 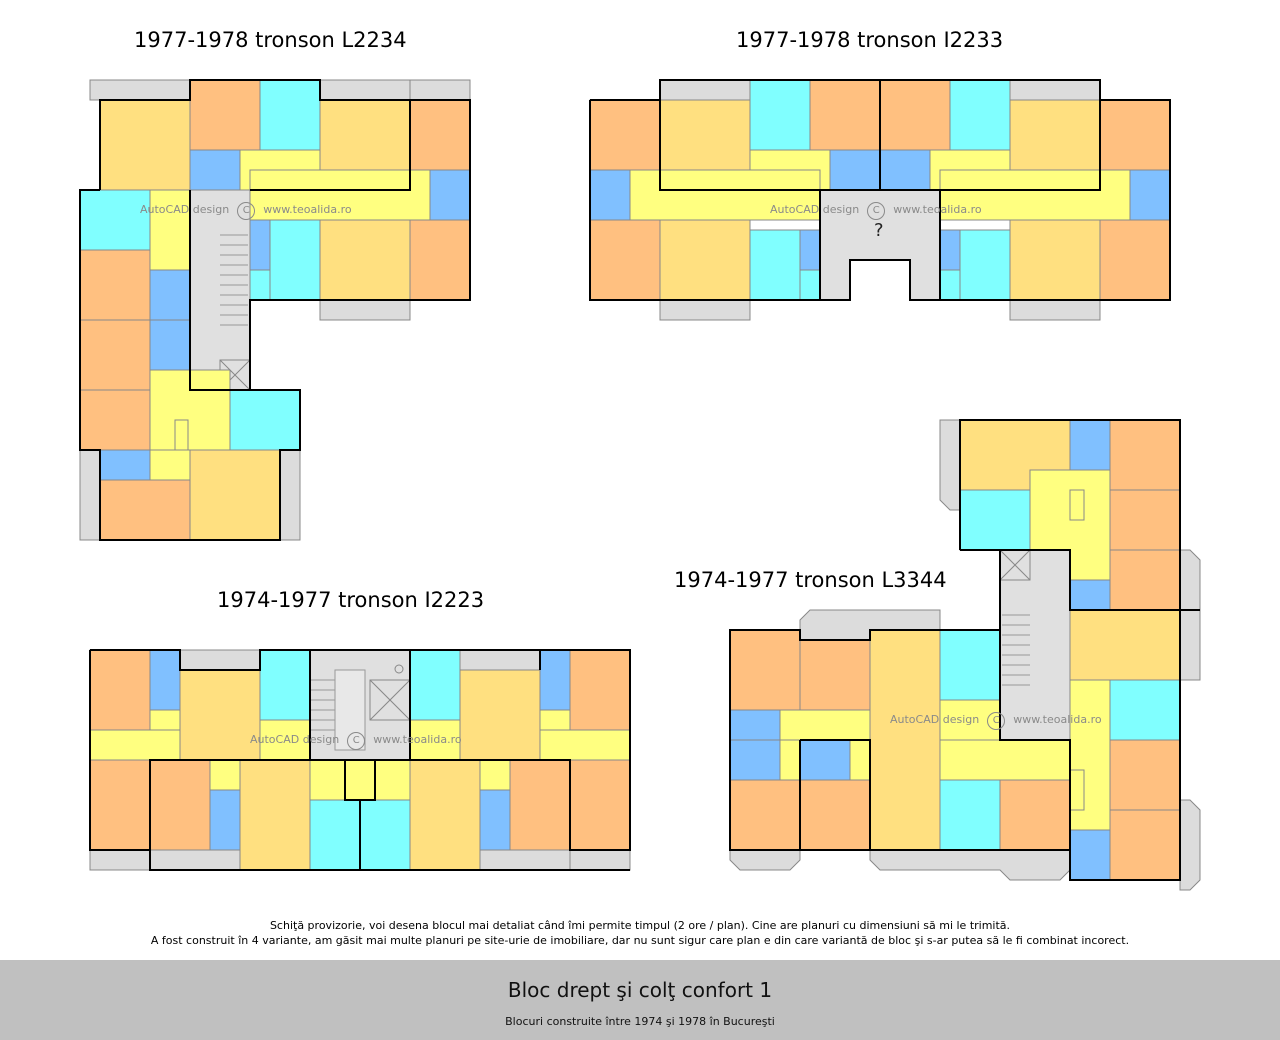 I want to click on plan-title-l3344: 1974-1977 tronson L3344, so click(x=810, y=580).